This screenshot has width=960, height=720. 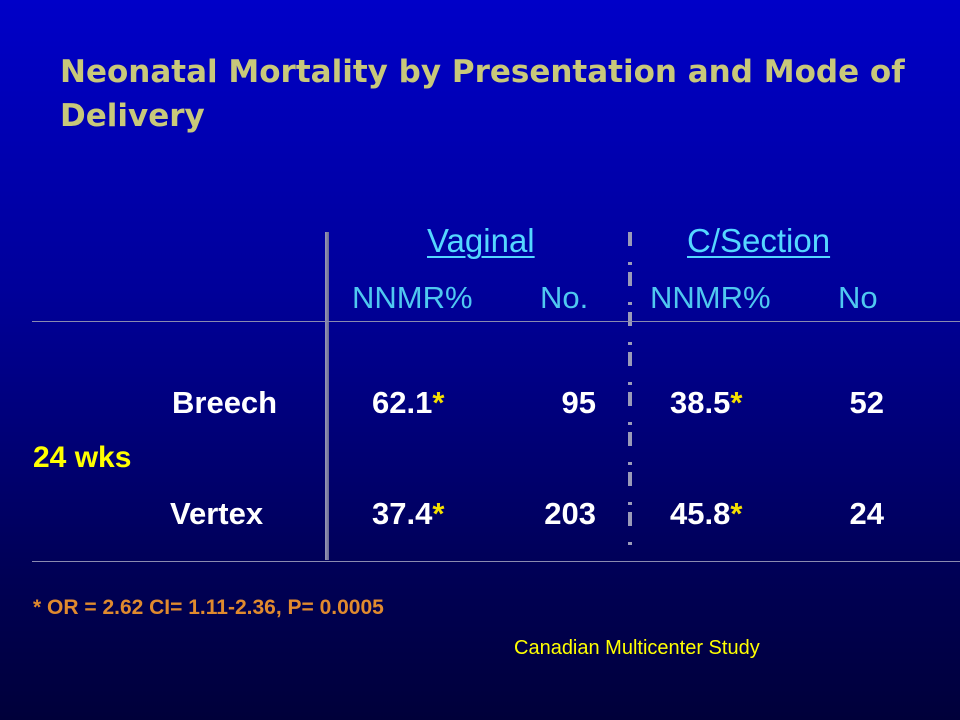 I want to click on table-cell-vertex-vaginal-nnmr: 37.4*, so click(x=408, y=513).